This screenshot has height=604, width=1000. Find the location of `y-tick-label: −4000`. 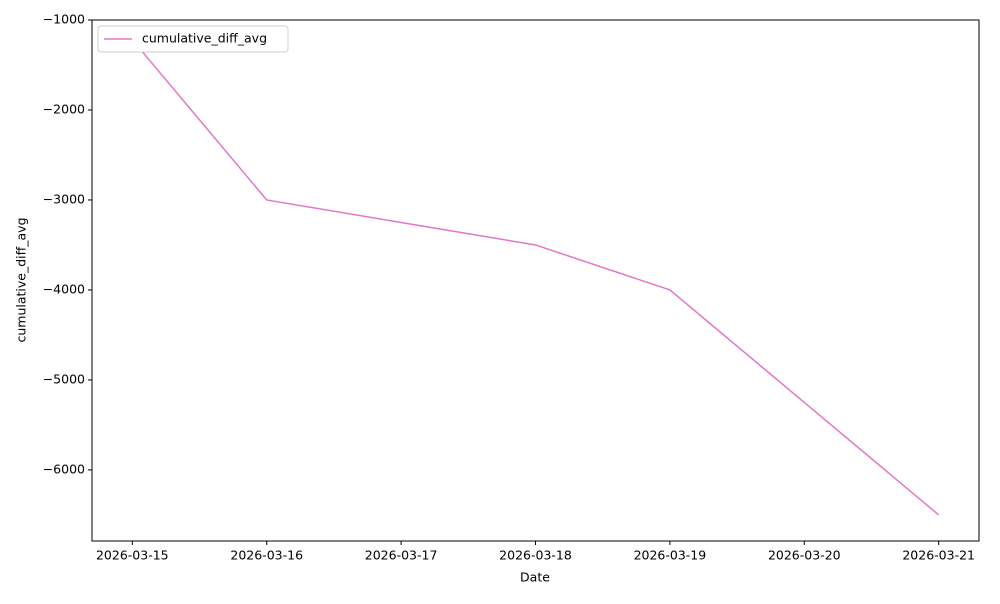

y-tick-label: −4000 is located at coordinates (64, 288).